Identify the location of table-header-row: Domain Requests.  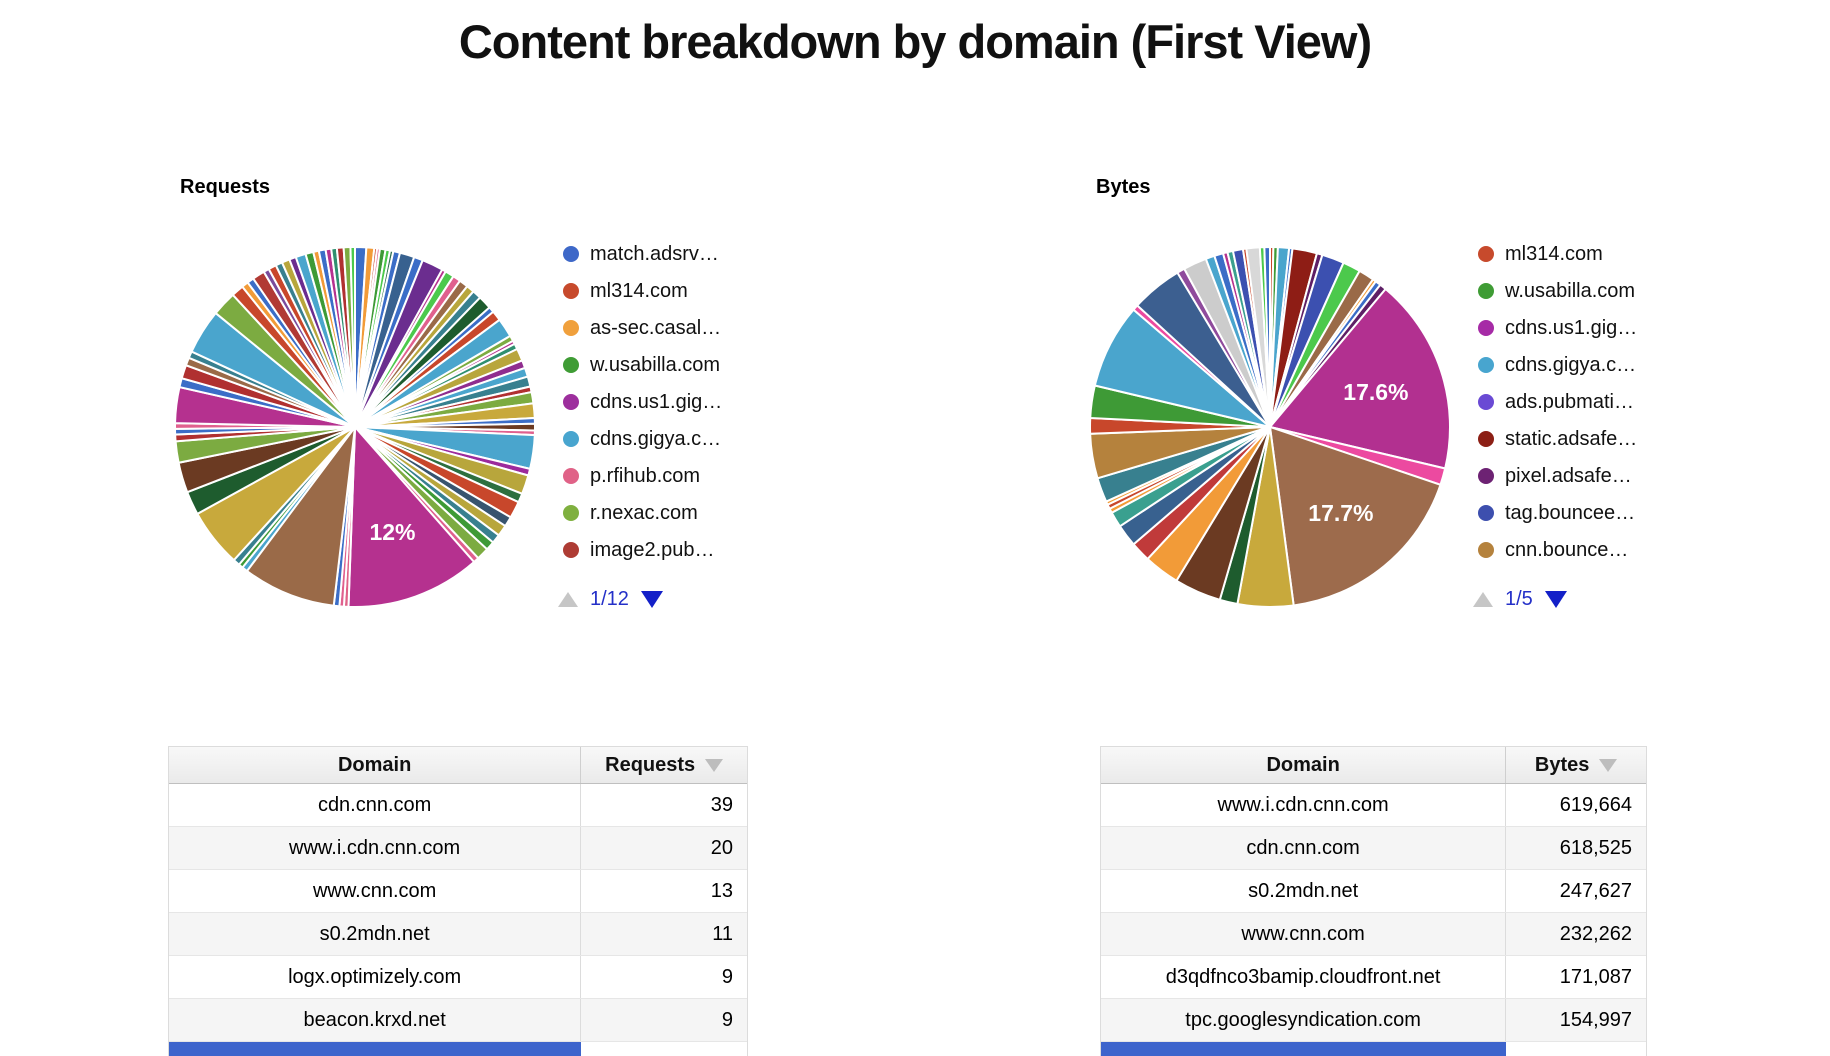
(458, 765).